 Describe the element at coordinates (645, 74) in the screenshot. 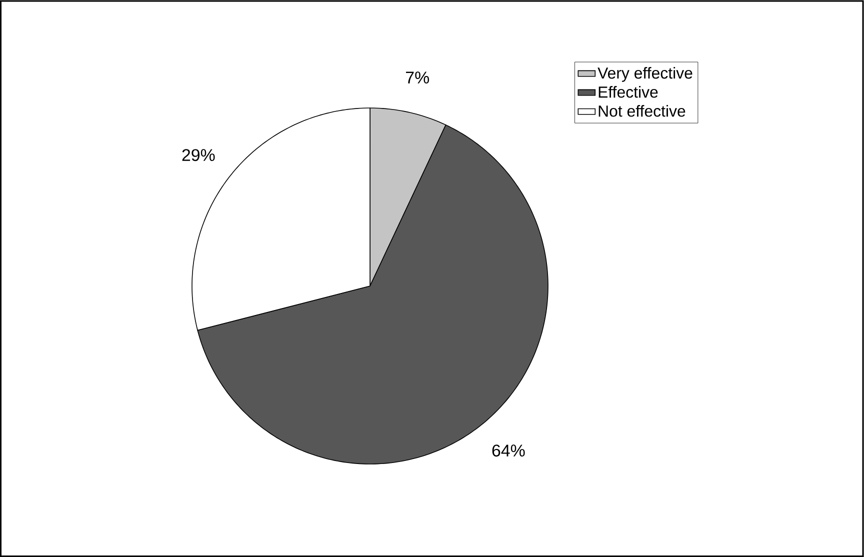

I see `legend-label: Very effective` at that location.